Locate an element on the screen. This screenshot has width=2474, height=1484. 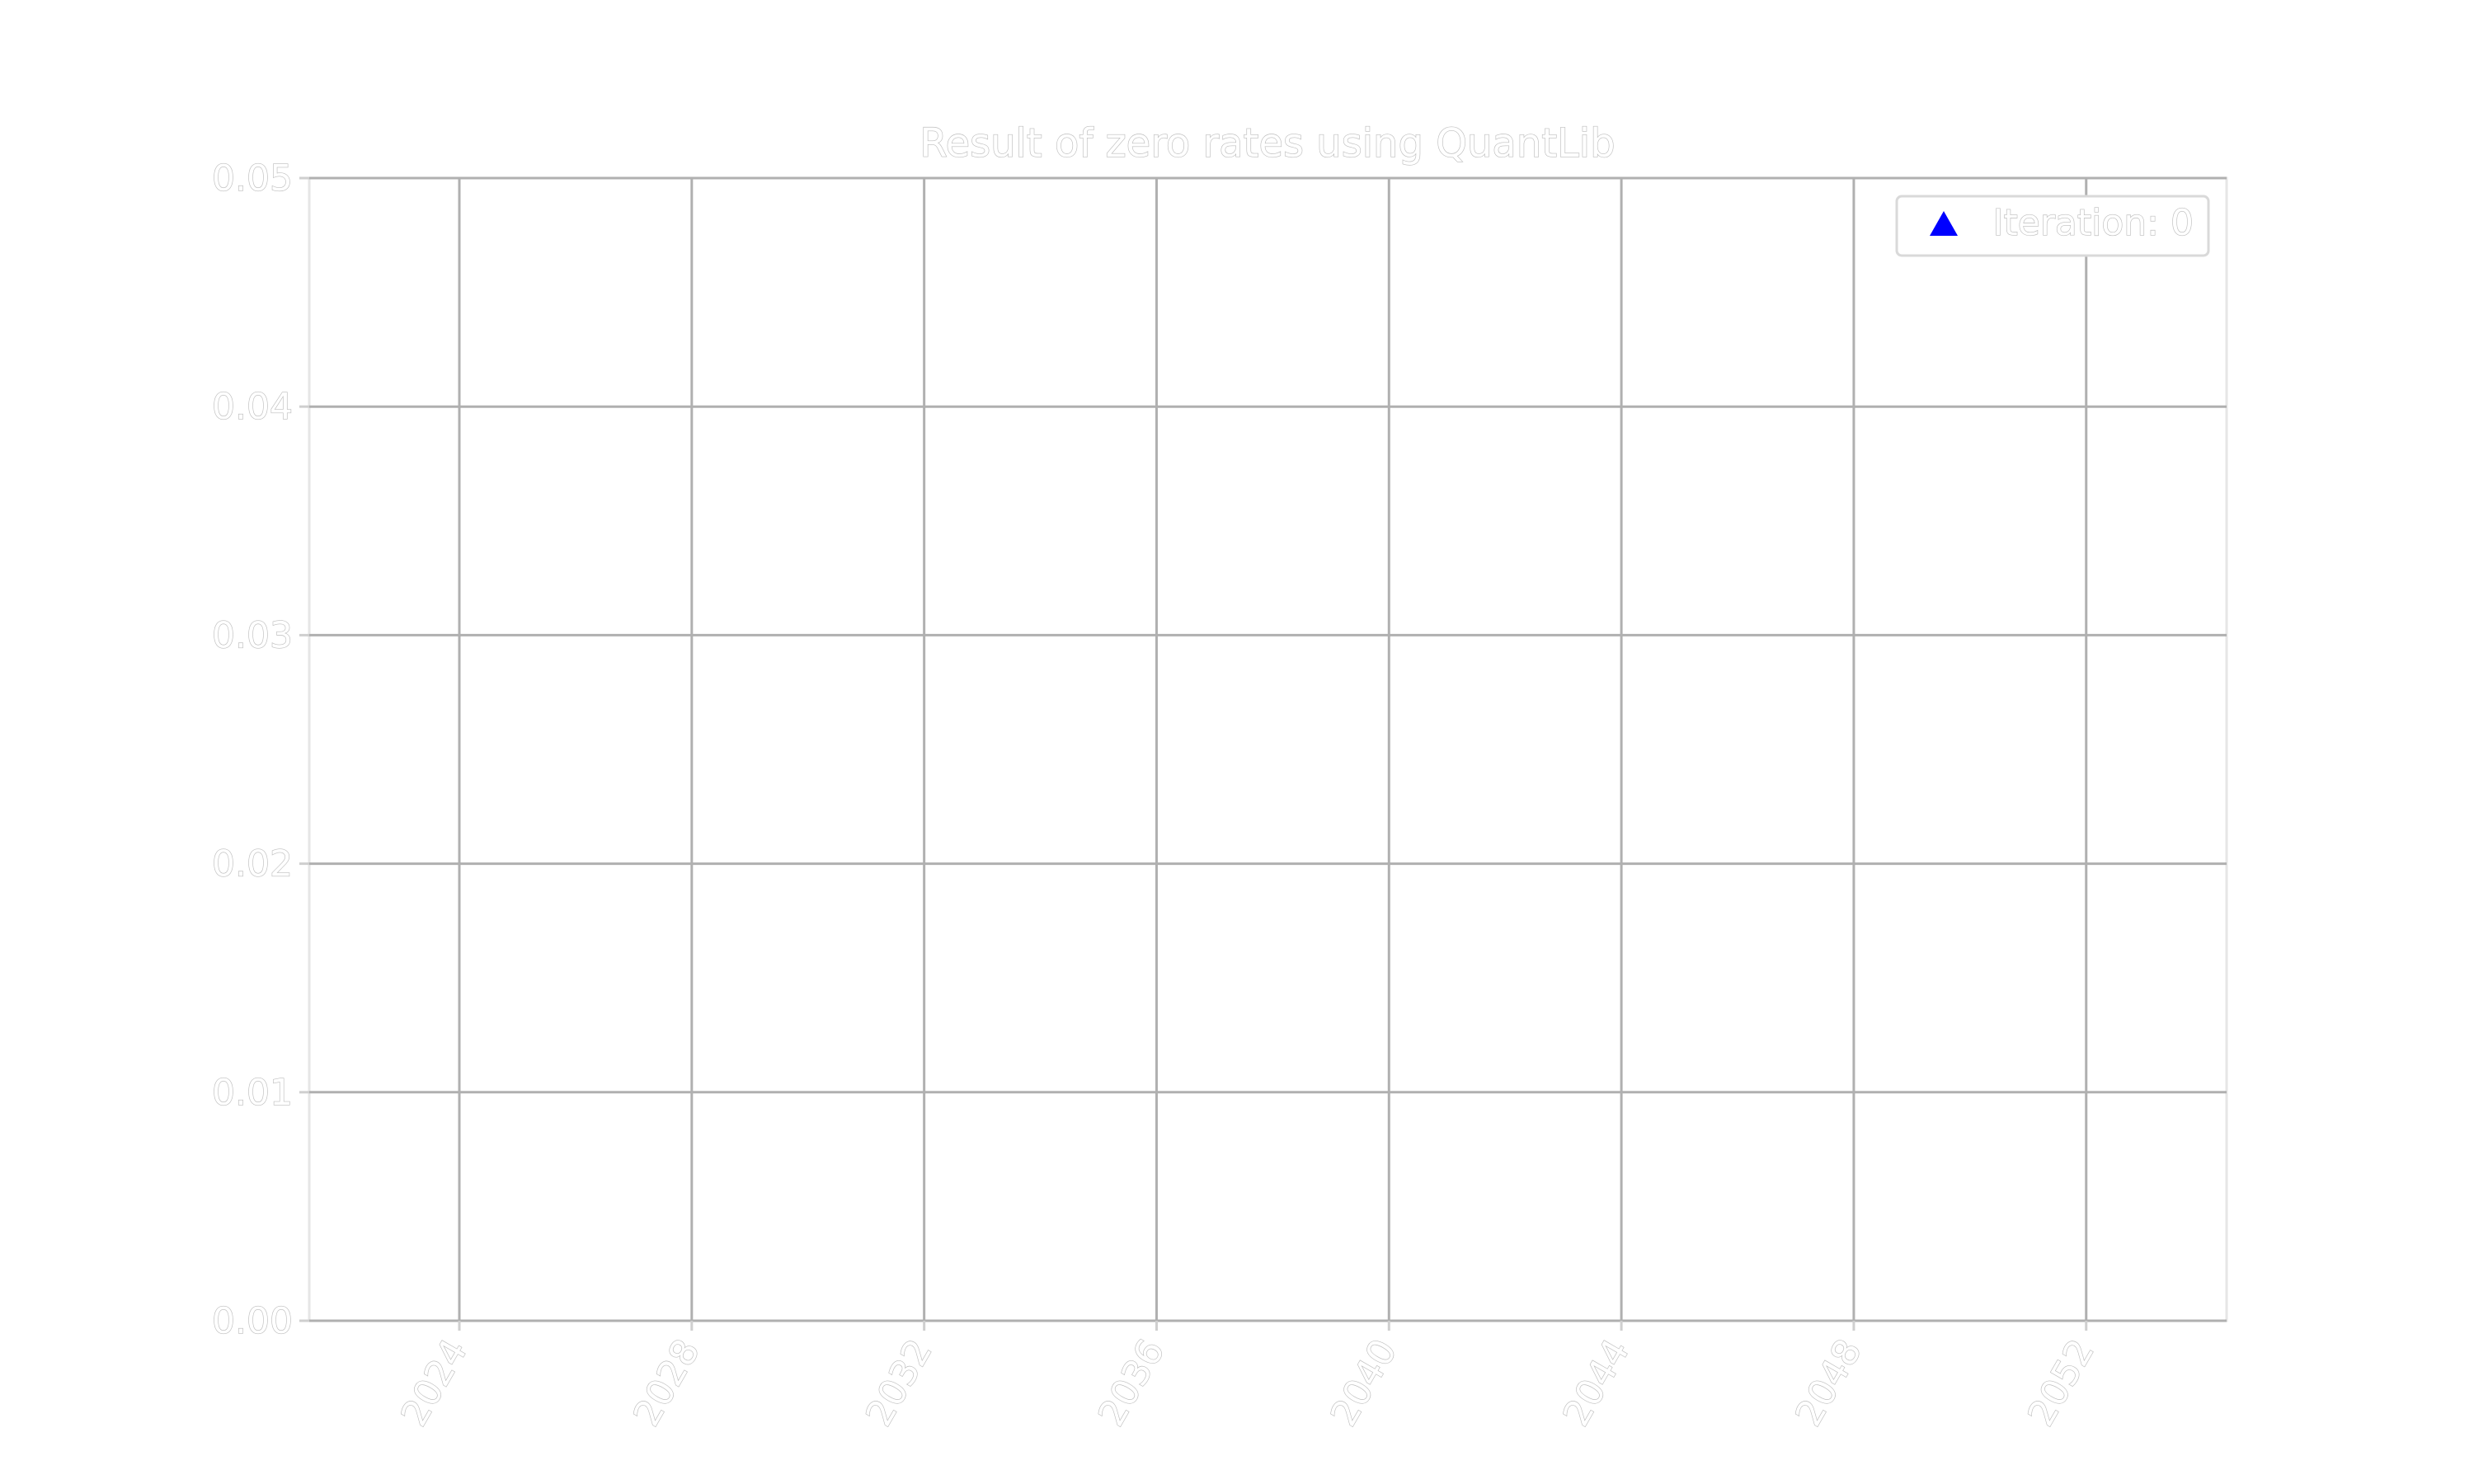
y-tick-label: 0.00 is located at coordinates (252, 1321).